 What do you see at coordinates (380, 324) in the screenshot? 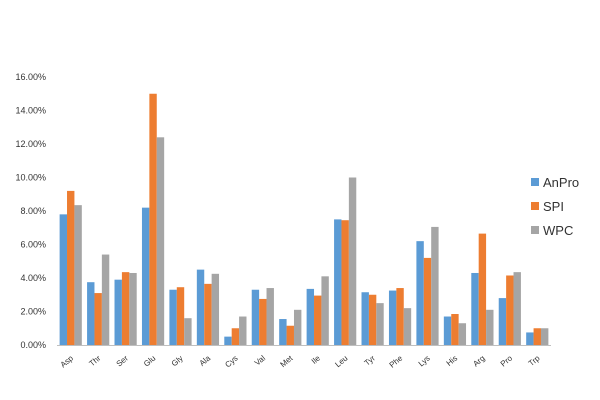
I see `bar-wpc-tyr` at bounding box center [380, 324].